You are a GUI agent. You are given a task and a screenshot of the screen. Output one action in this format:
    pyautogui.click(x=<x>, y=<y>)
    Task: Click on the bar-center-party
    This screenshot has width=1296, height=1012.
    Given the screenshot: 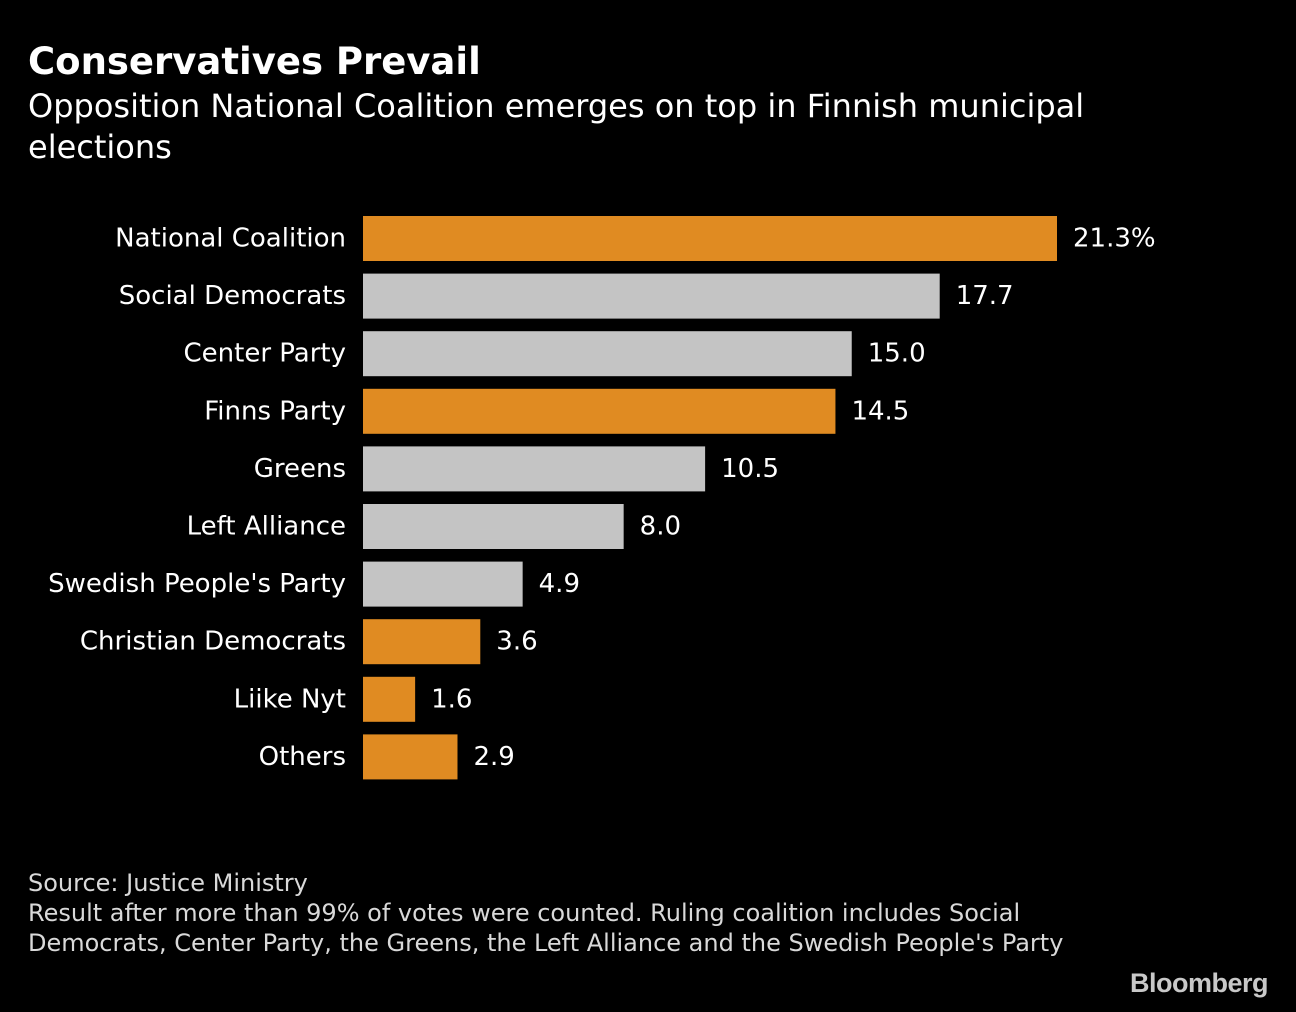 What is the action you would take?
    pyautogui.click(x=607, y=354)
    